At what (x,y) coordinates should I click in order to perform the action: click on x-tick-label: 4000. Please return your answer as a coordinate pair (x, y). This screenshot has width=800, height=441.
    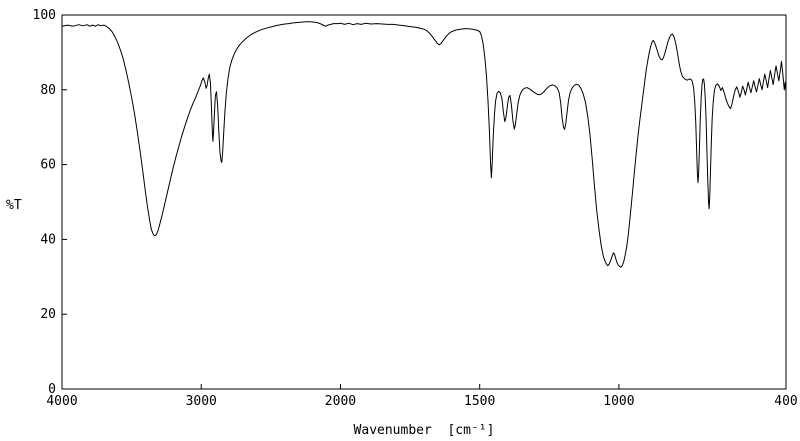
    Looking at the image, I should click on (61, 401).